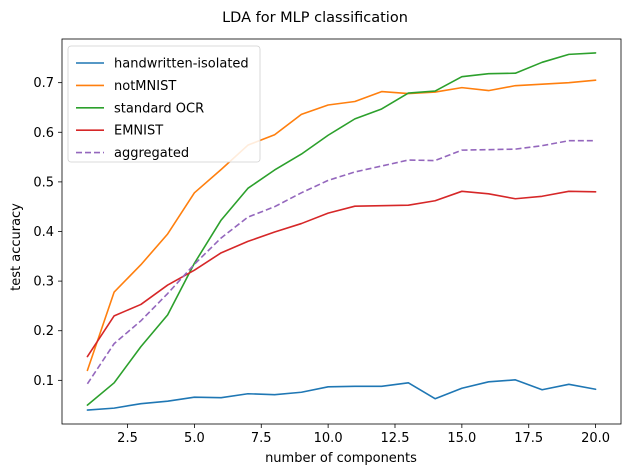 Image resolution: width=630 pixels, height=475 pixels. I want to click on legend-label: EMNIST, so click(138, 131).